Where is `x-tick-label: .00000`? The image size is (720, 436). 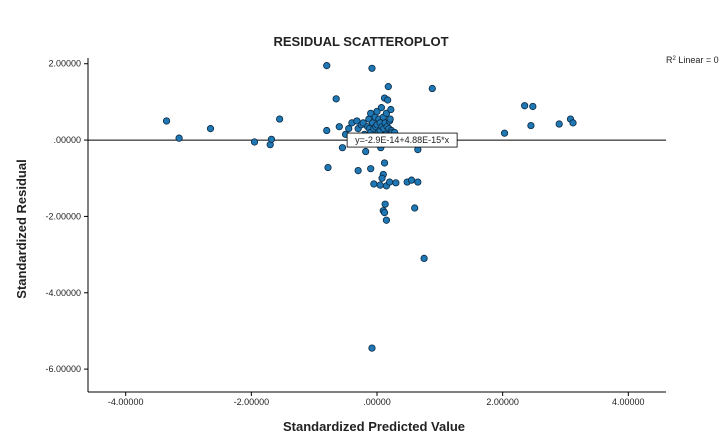 x-tick-label: .00000 is located at coordinates (377, 402).